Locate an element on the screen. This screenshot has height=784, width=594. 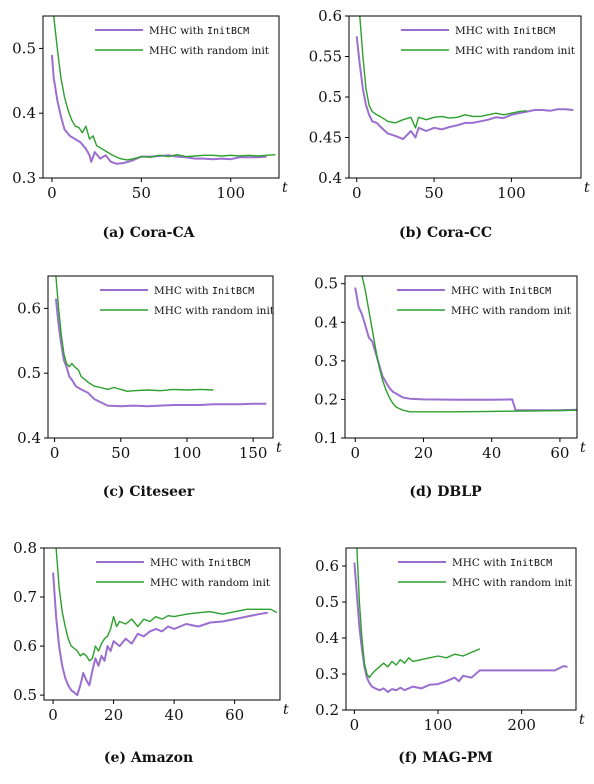
mag-pm-axes-frame is located at coordinates (461, 629).